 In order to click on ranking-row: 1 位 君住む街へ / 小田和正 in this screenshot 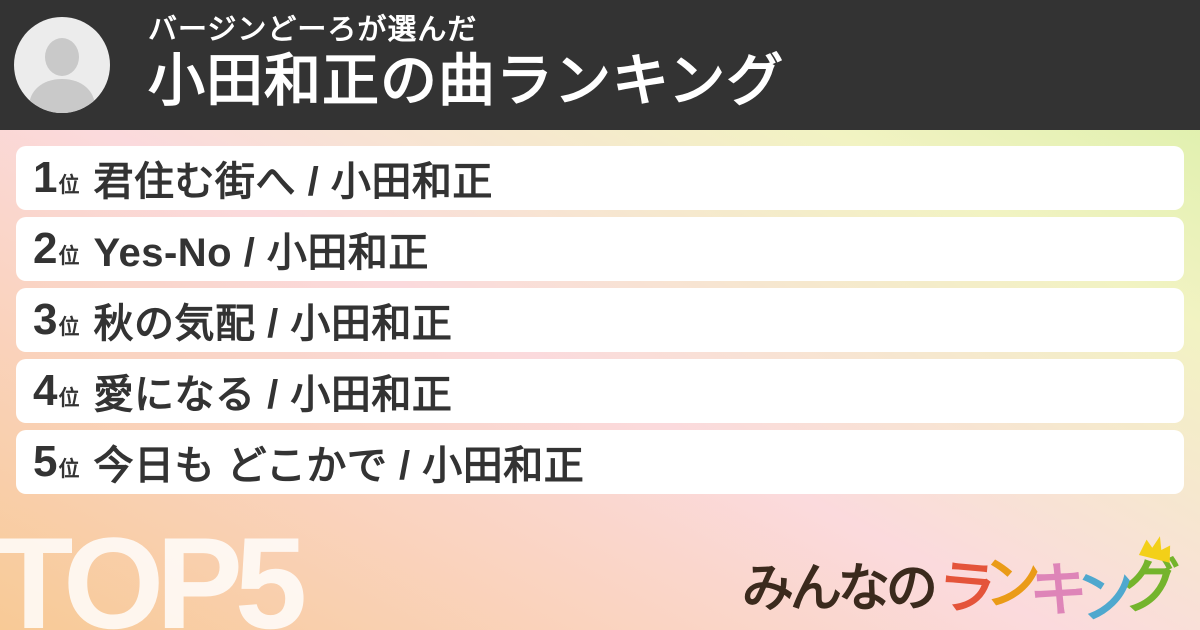, I will do `click(600, 178)`.